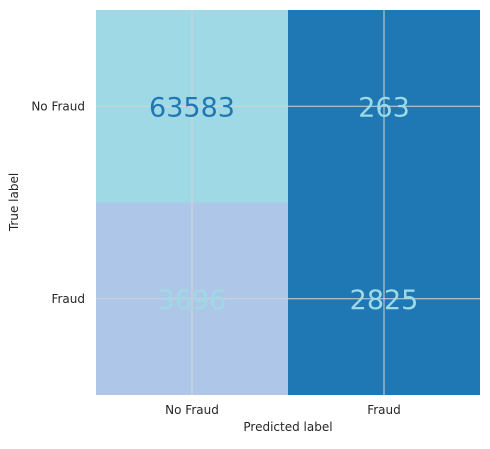  I want to click on x-tick-label: Fraud, so click(384, 410).